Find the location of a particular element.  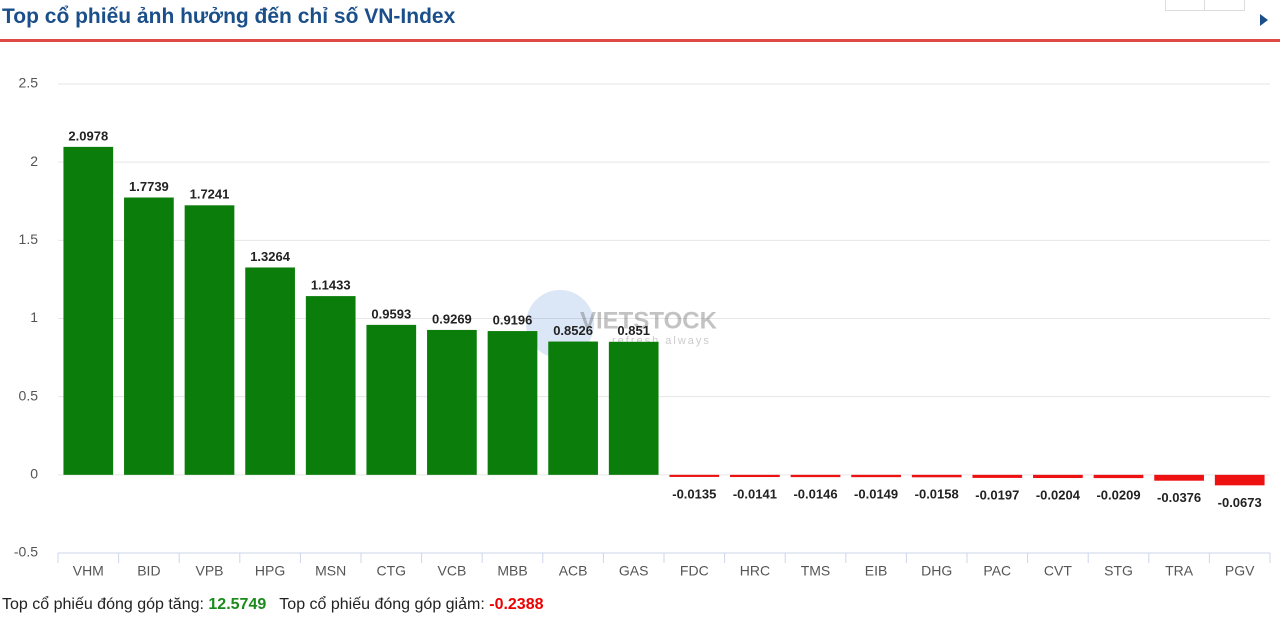

value-label: -0.0376 is located at coordinates (1179, 497).